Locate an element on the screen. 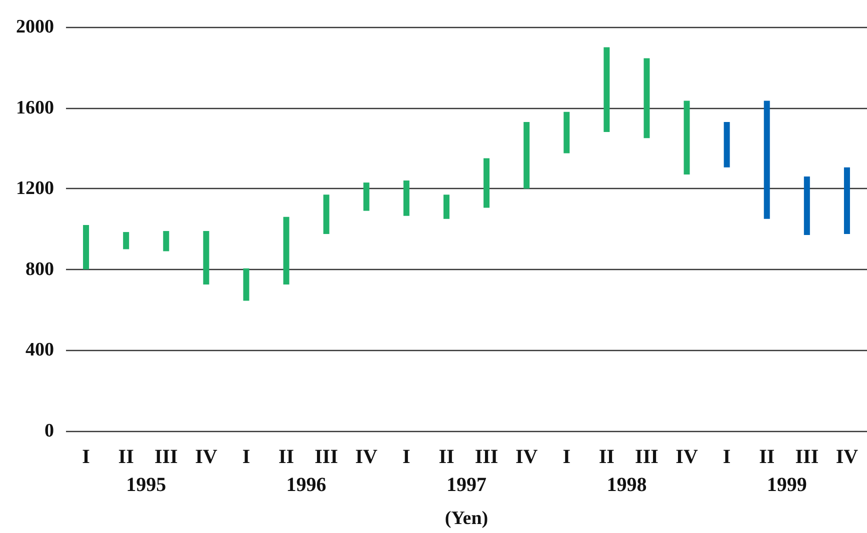  text: 1997 is located at coordinates (466, 485).